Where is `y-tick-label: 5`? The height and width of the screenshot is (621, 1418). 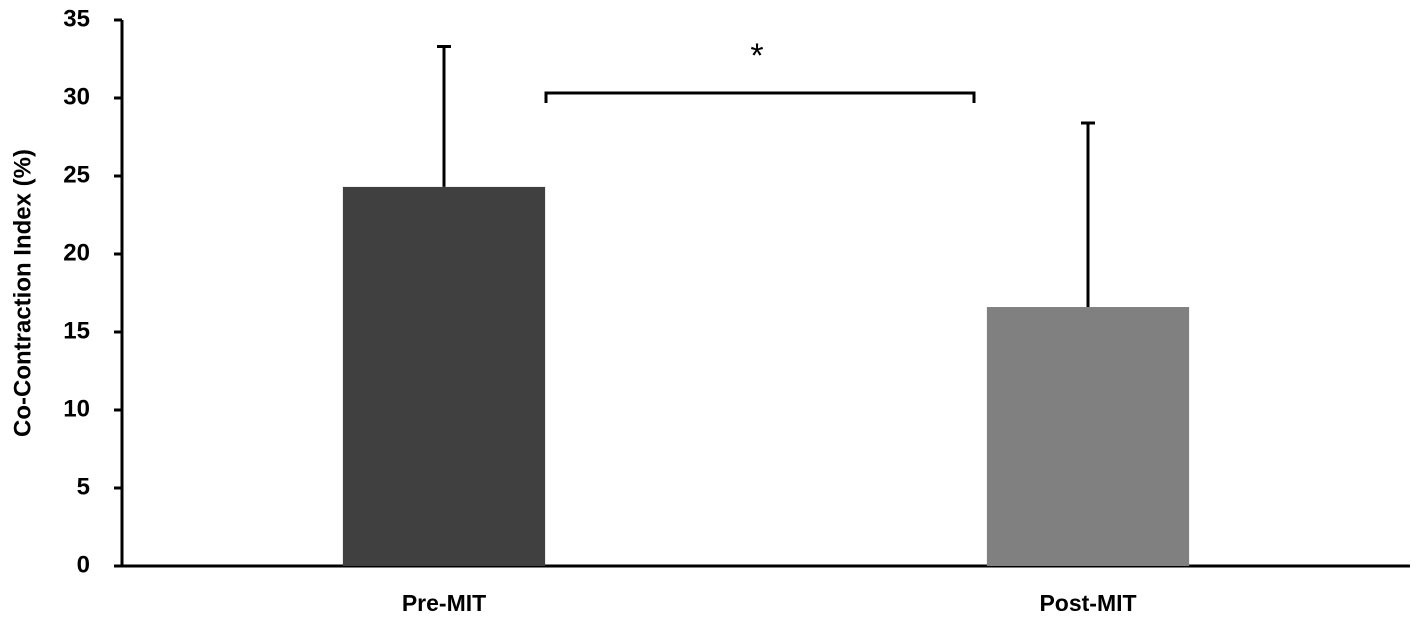
y-tick-label: 5 is located at coordinates (83, 486).